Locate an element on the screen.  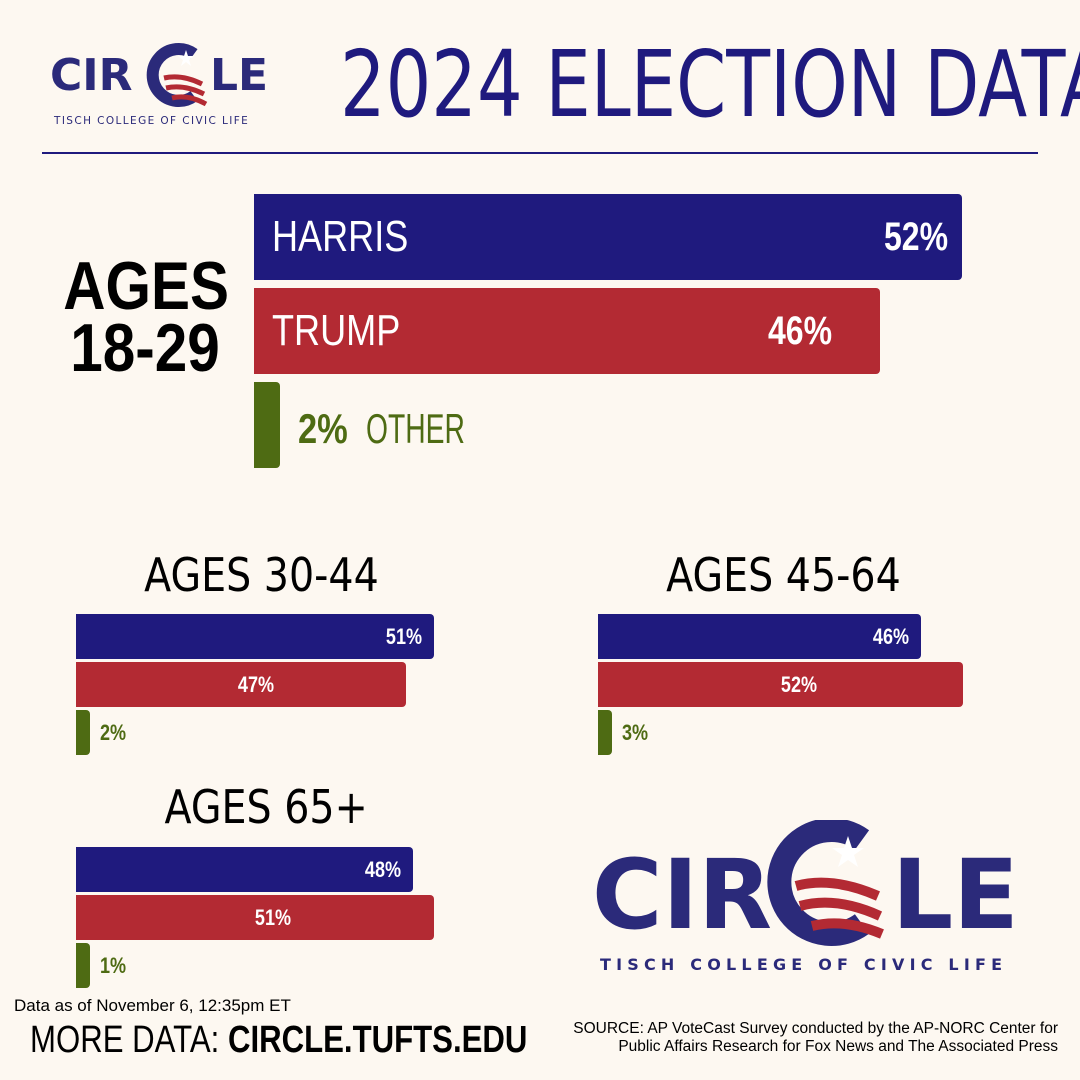
logo-word-right: LE is located at coordinates (239, 75).